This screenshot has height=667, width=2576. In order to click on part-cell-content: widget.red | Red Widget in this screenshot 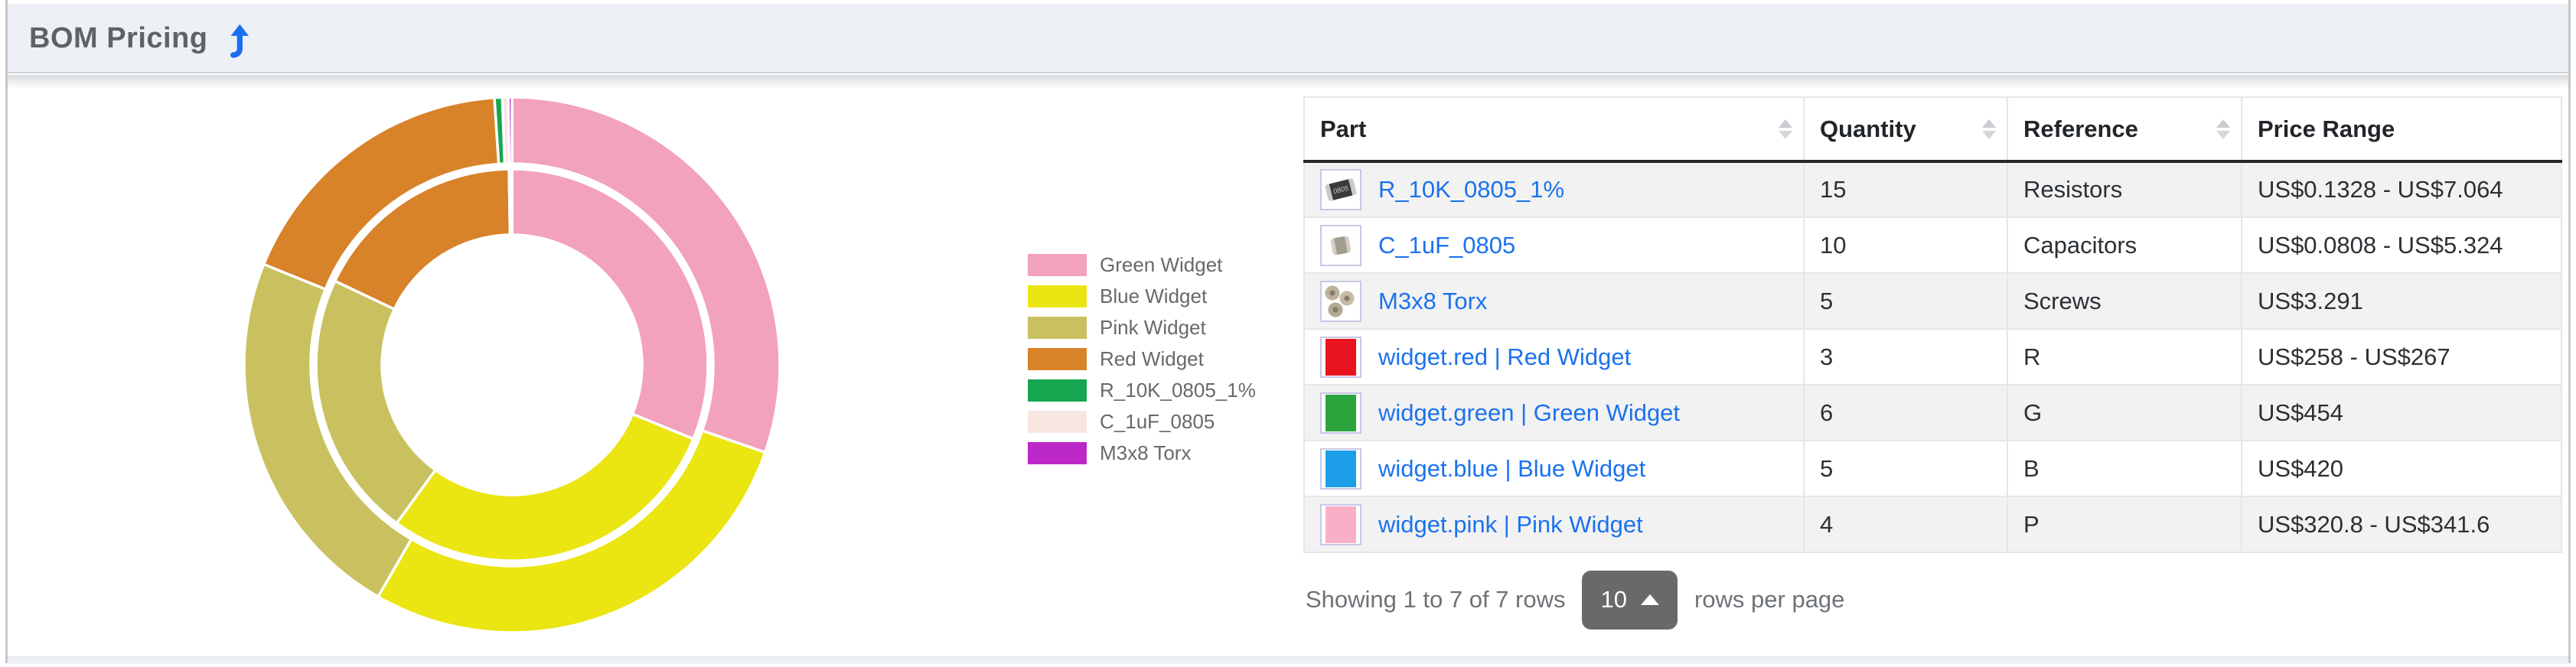, I will do `click(1554, 356)`.